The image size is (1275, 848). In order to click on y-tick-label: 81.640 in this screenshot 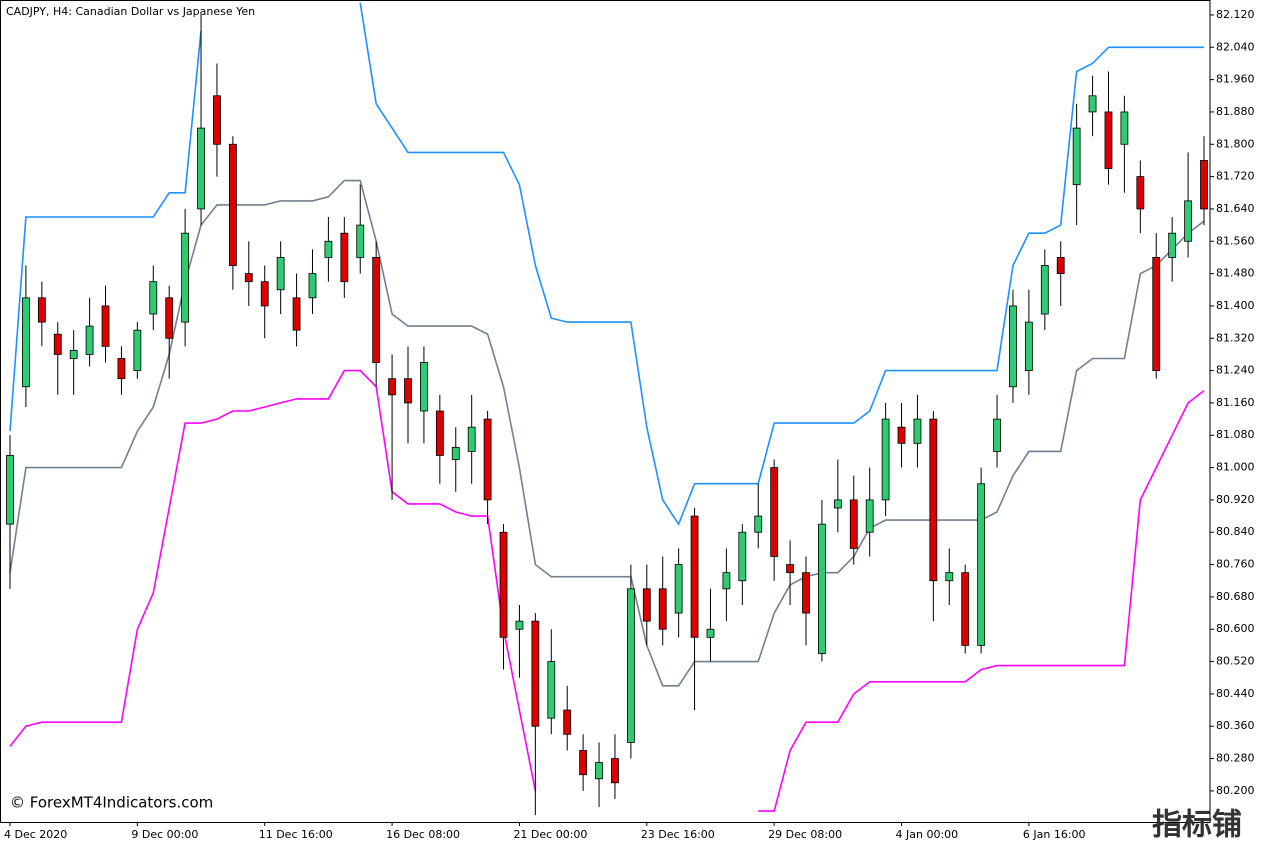, I will do `click(1235, 208)`.